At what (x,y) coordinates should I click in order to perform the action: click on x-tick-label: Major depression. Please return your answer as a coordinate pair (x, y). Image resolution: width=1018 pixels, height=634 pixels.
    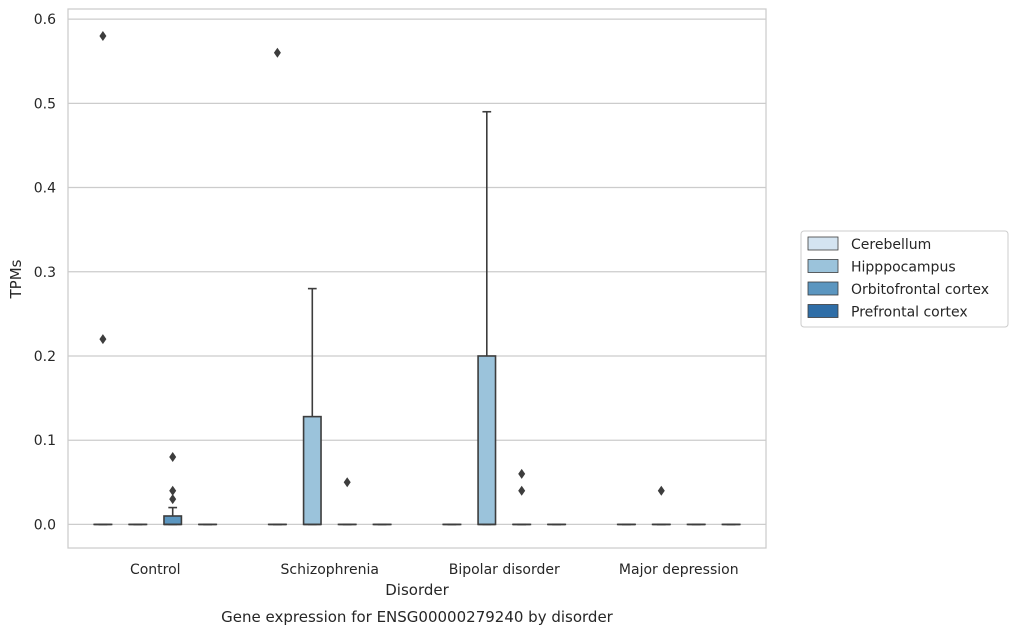
    Looking at the image, I should click on (679, 570).